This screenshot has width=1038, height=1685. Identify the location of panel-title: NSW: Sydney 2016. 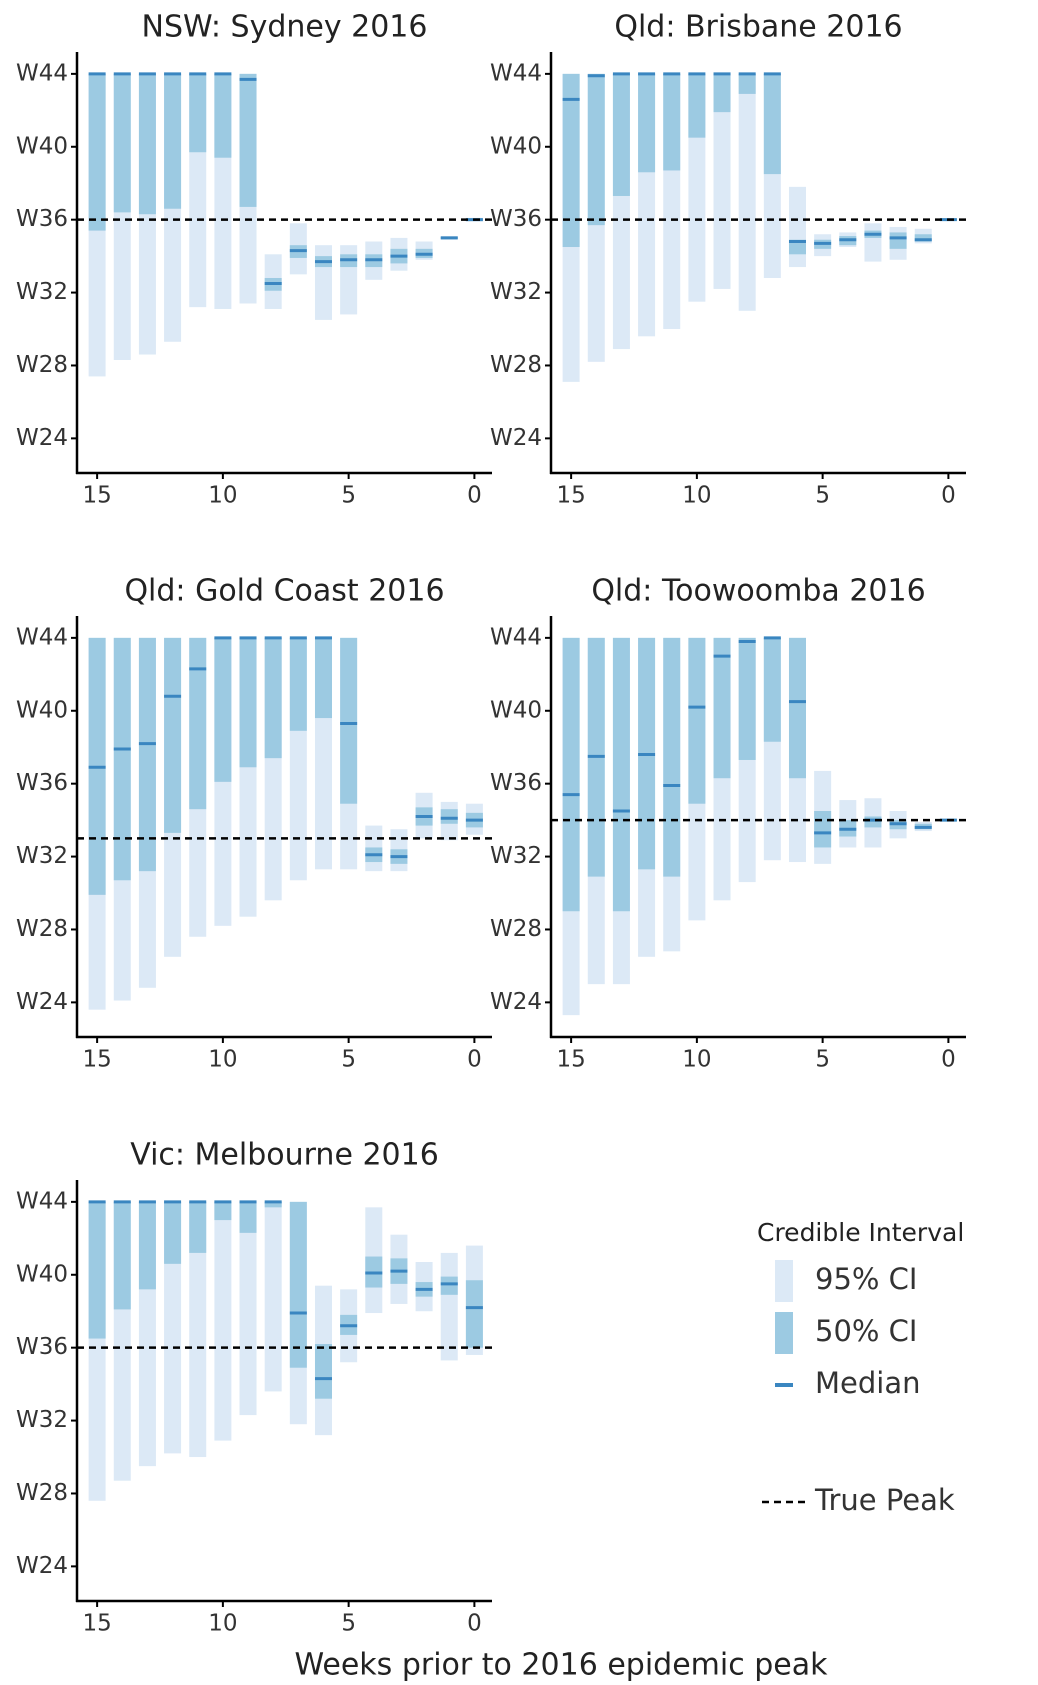
(285, 27).